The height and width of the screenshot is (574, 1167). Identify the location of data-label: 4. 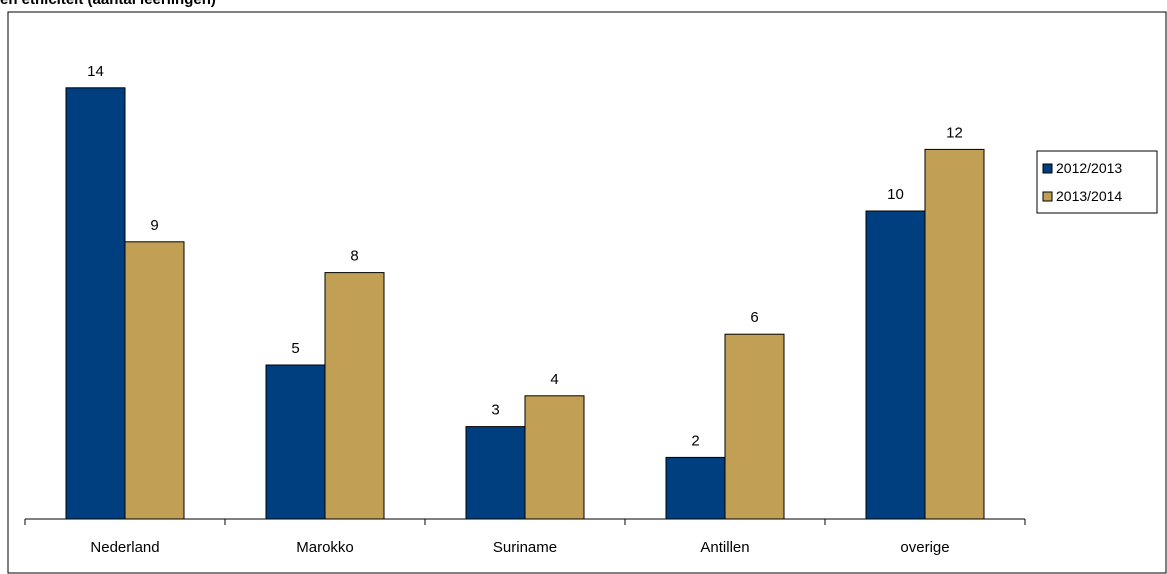
(554, 379).